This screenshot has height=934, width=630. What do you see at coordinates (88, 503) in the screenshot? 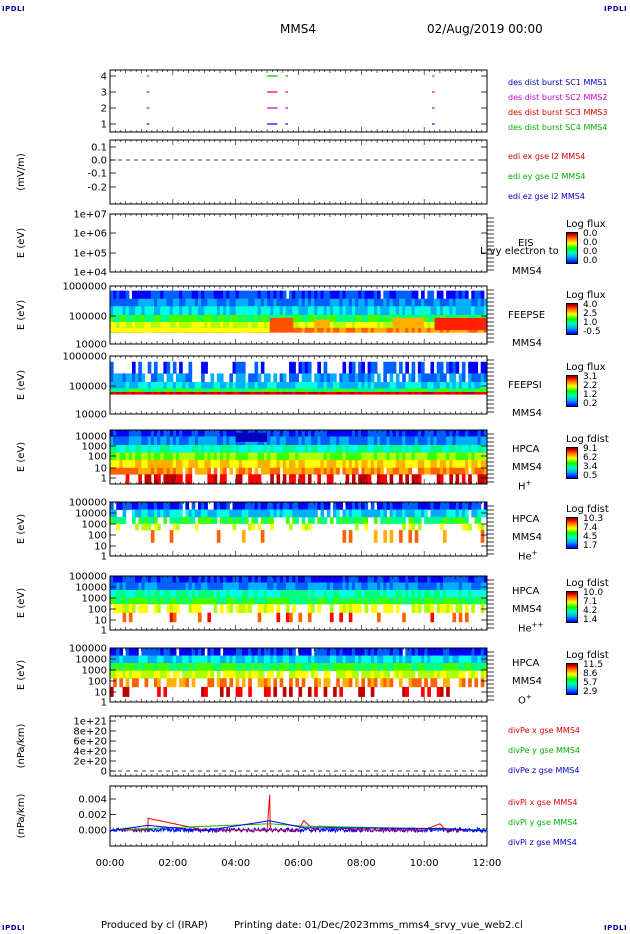
I see `hpca-he-tick: 100000` at bounding box center [88, 503].